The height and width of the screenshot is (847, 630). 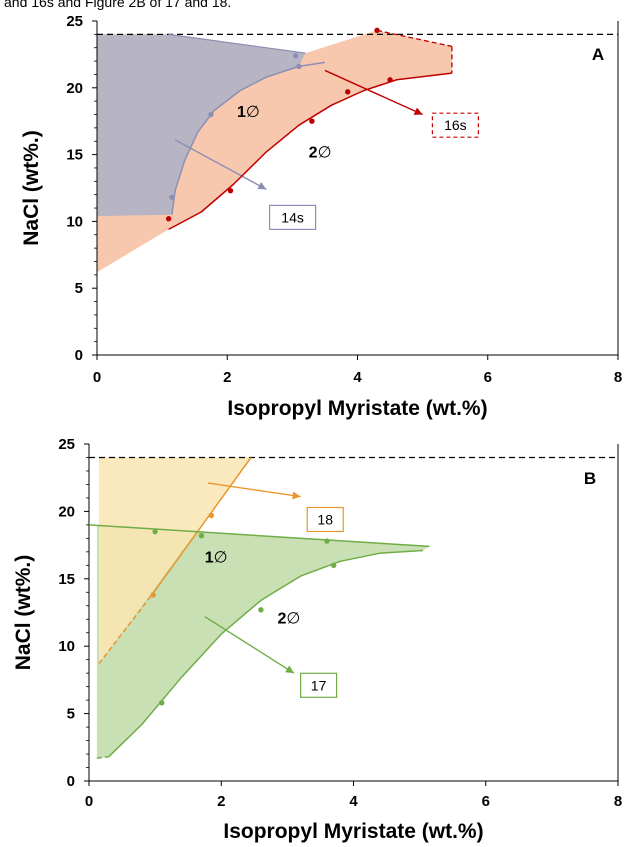 What do you see at coordinates (373, 92) in the screenshot?
I see `callout-arrow-16s` at bounding box center [373, 92].